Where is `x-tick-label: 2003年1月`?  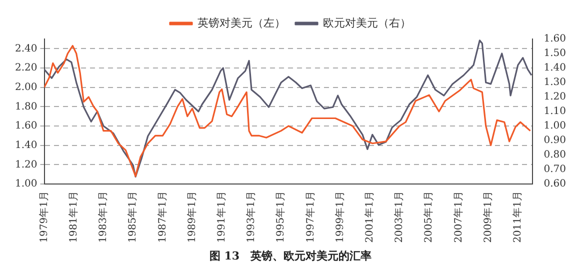 x-tick-label: 2003年1月 is located at coordinates (399, 216).